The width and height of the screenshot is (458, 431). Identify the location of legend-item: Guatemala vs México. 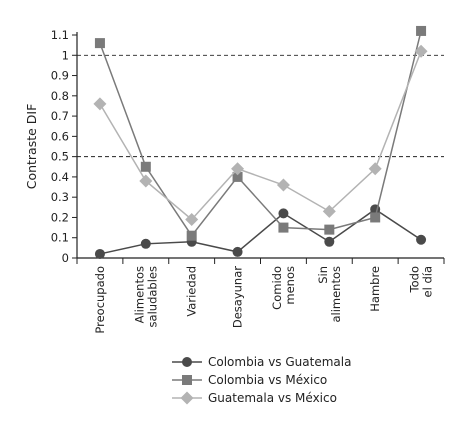
(254, 398).